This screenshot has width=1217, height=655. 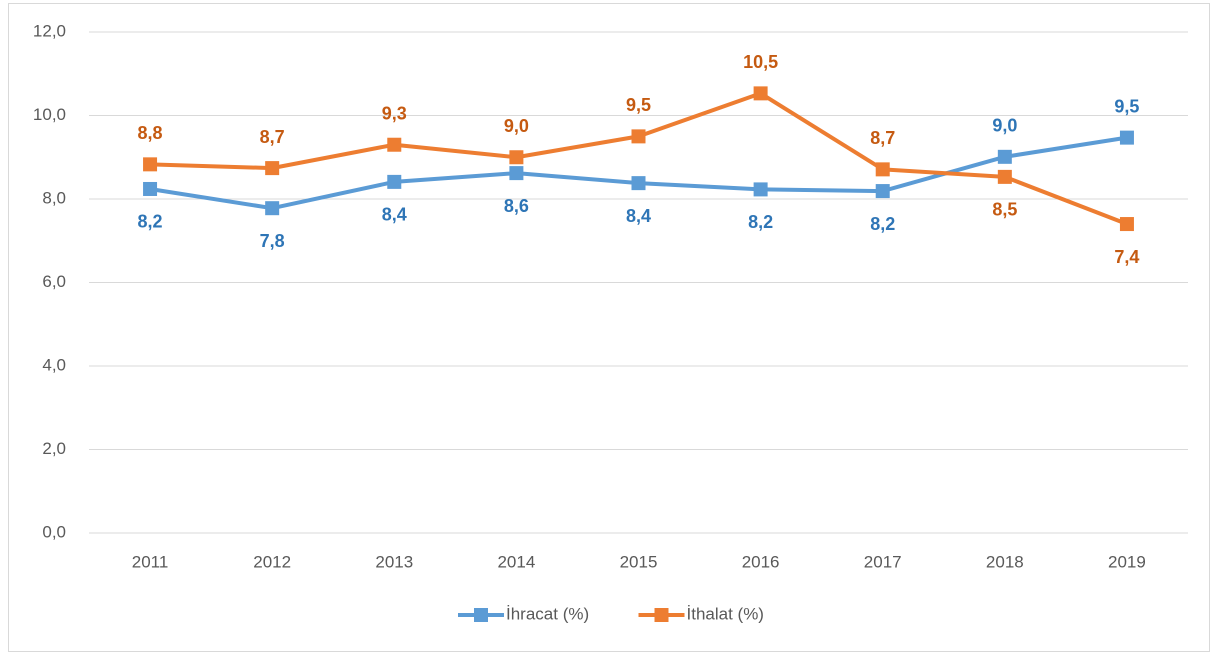 What do you see at coordinates (54, 364) in the screenshot?
I see `y-tick-label: 4,0` at bounding box center [54, 364].